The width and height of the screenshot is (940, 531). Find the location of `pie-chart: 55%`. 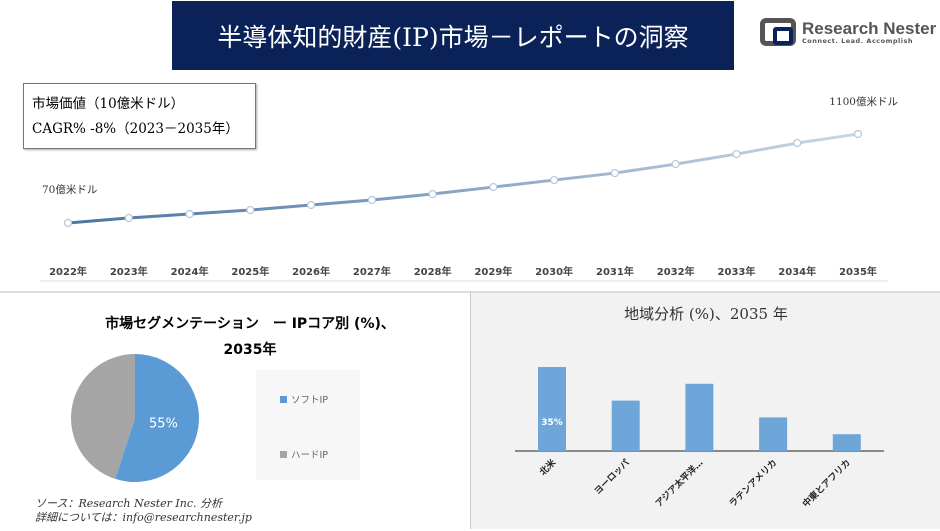

pie-chart: 55% is located at coordinates (135, 418).